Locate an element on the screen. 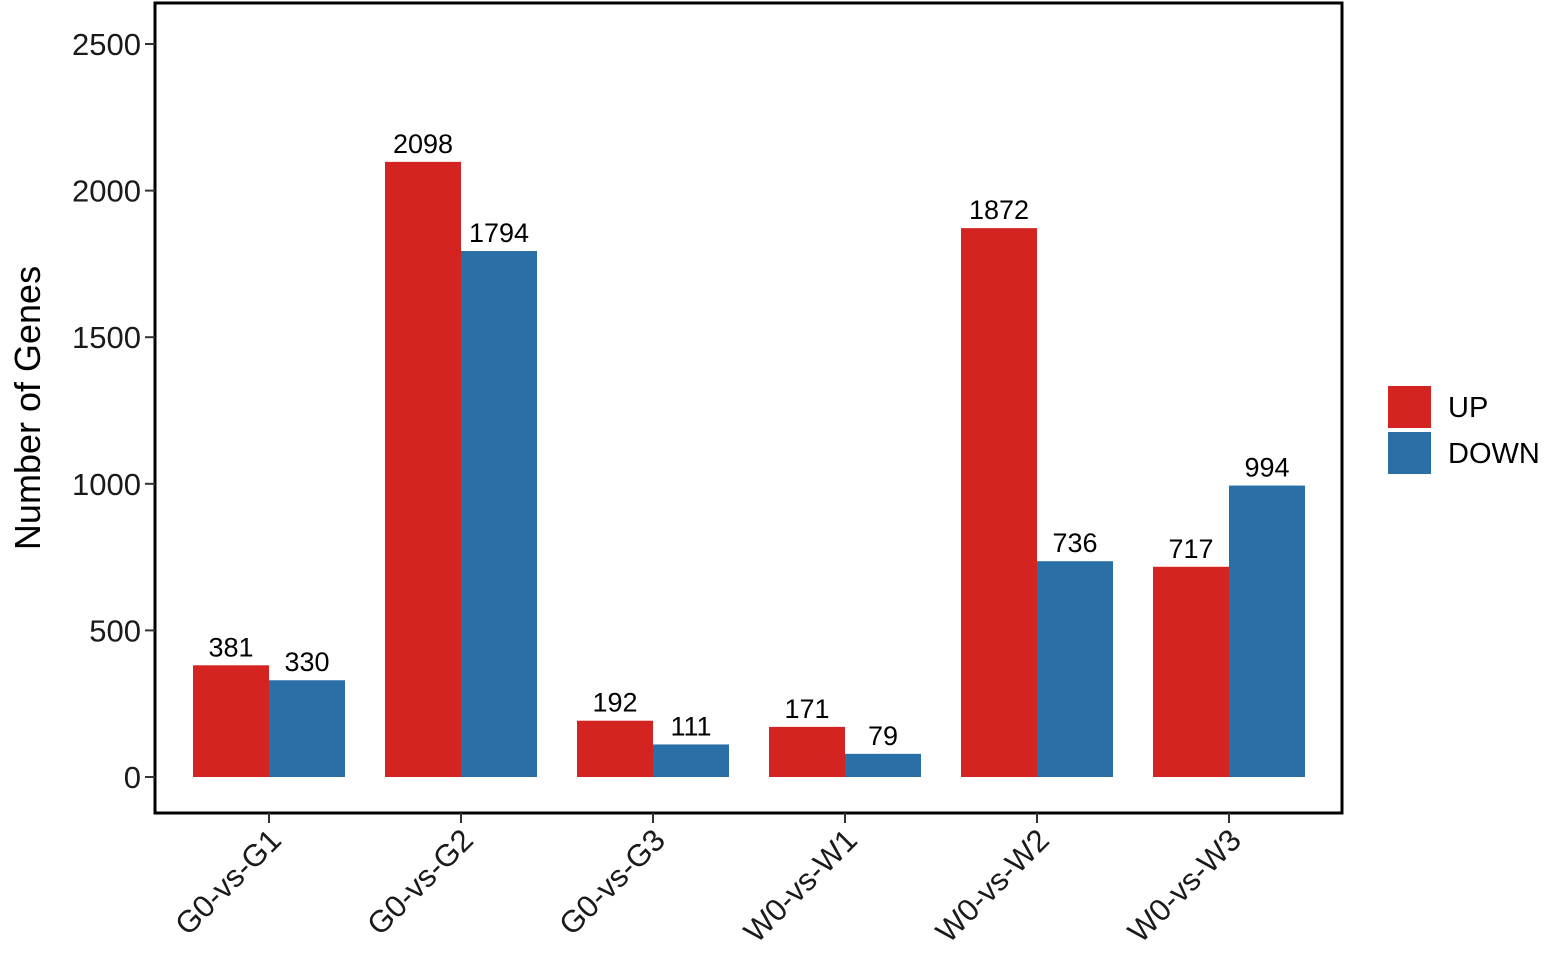  y-axis-title: Number of Genes is located at coordinates (27, 408).